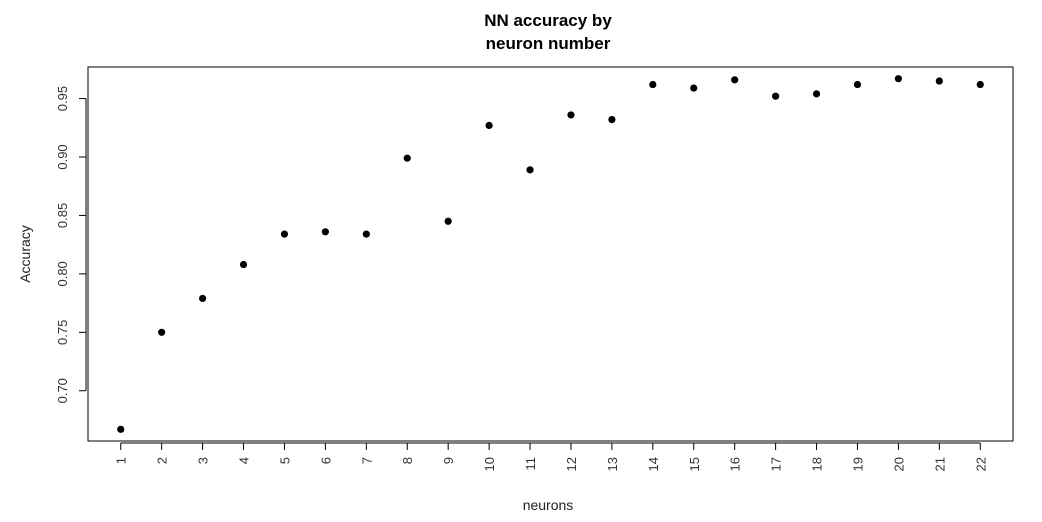  What do you see at coordinates (62, 332) in the screenshot?
I see `y-tick-label: 0.75` at bounding box center [62, 332].